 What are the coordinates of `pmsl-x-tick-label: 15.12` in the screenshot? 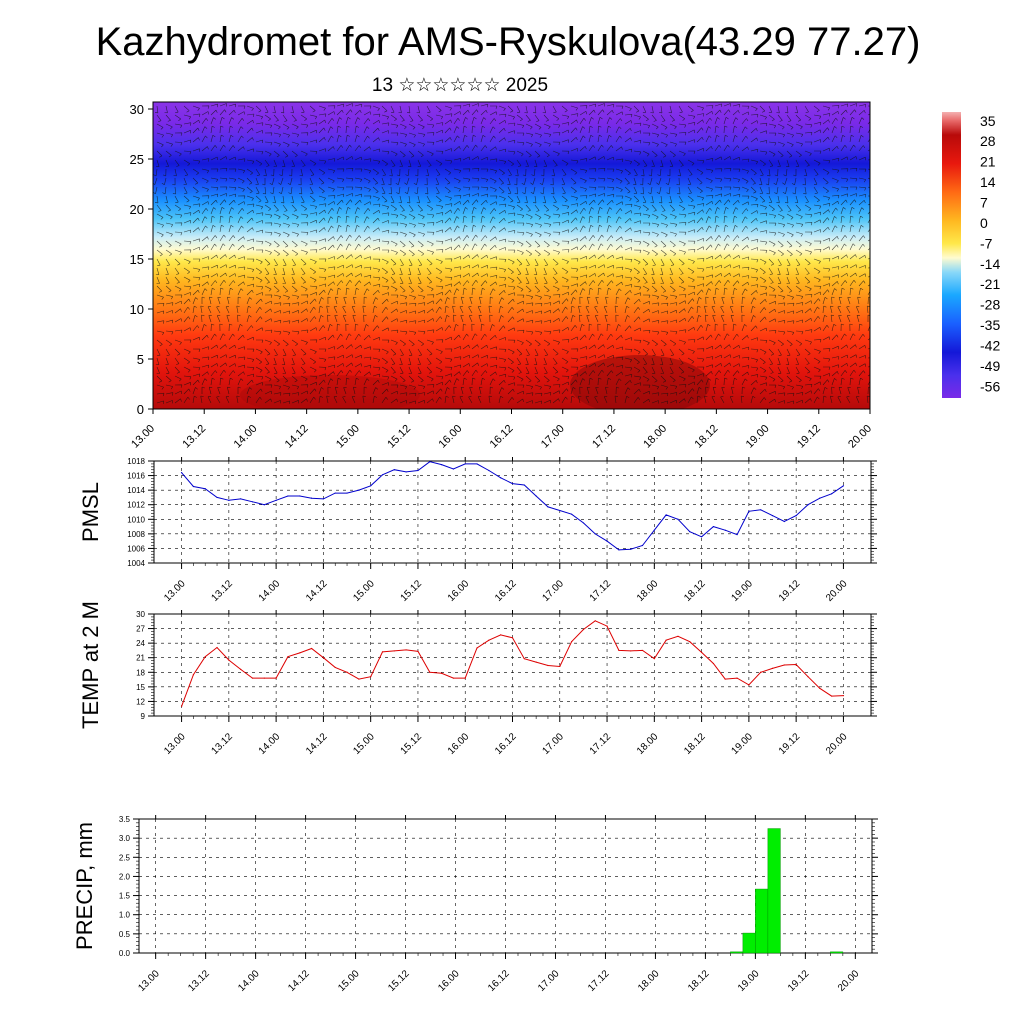 It's located at (412, 591).